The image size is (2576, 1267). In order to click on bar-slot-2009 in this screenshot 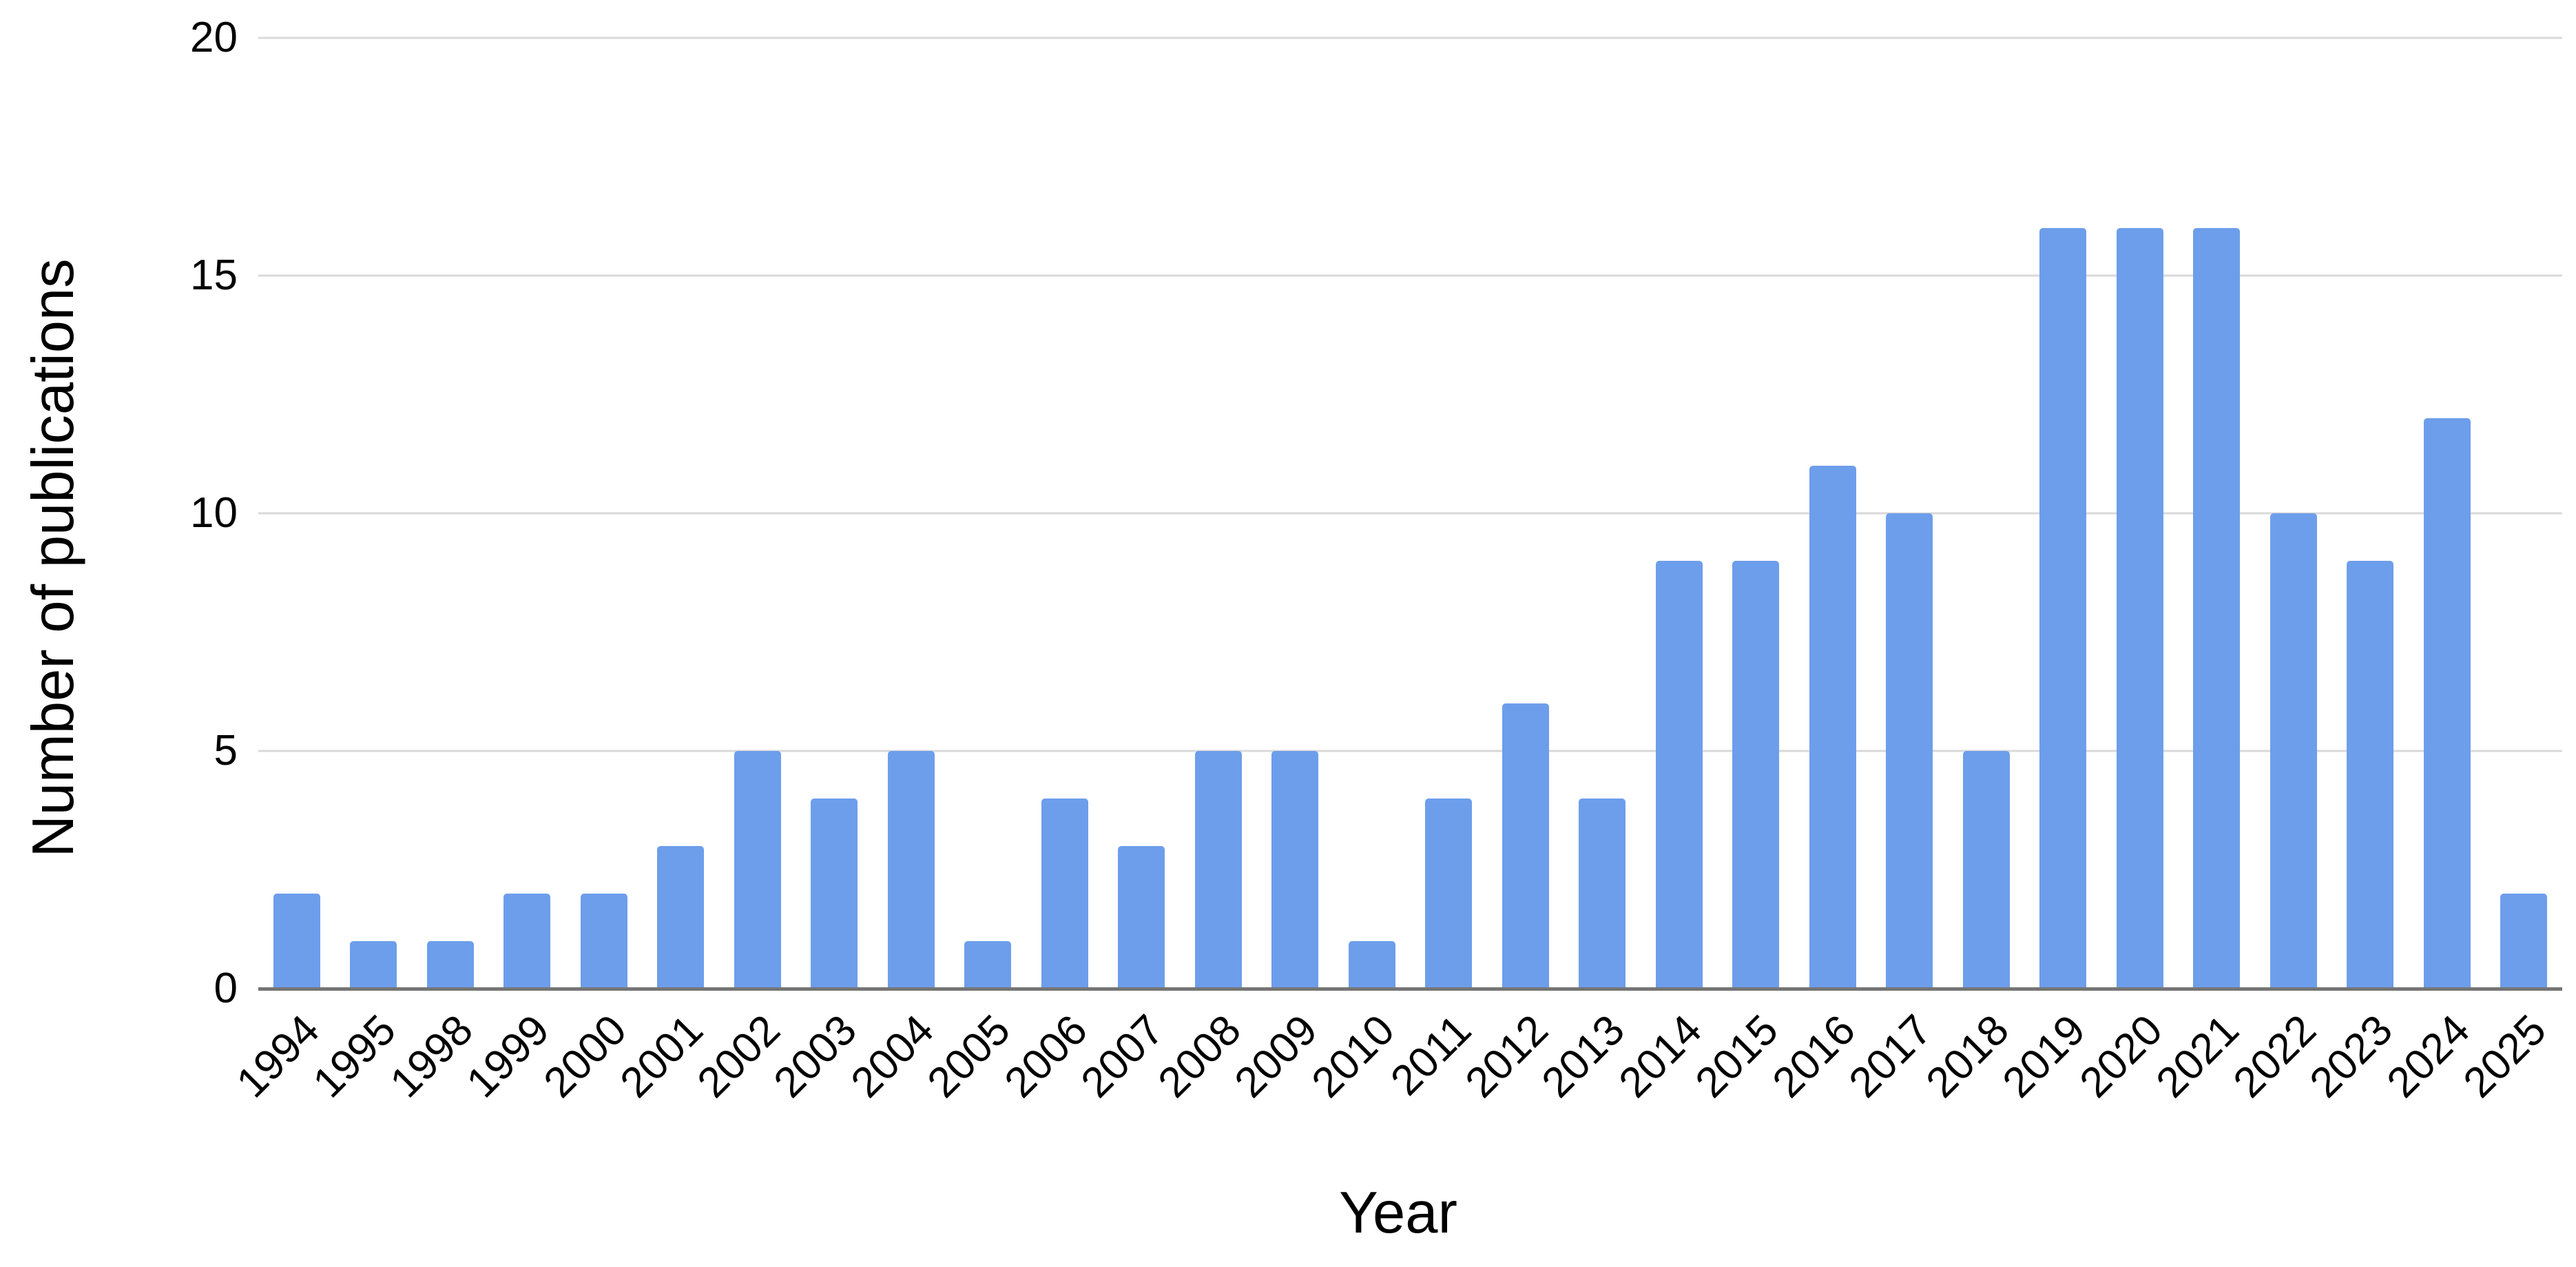, I will do `click(1295, 513)`.